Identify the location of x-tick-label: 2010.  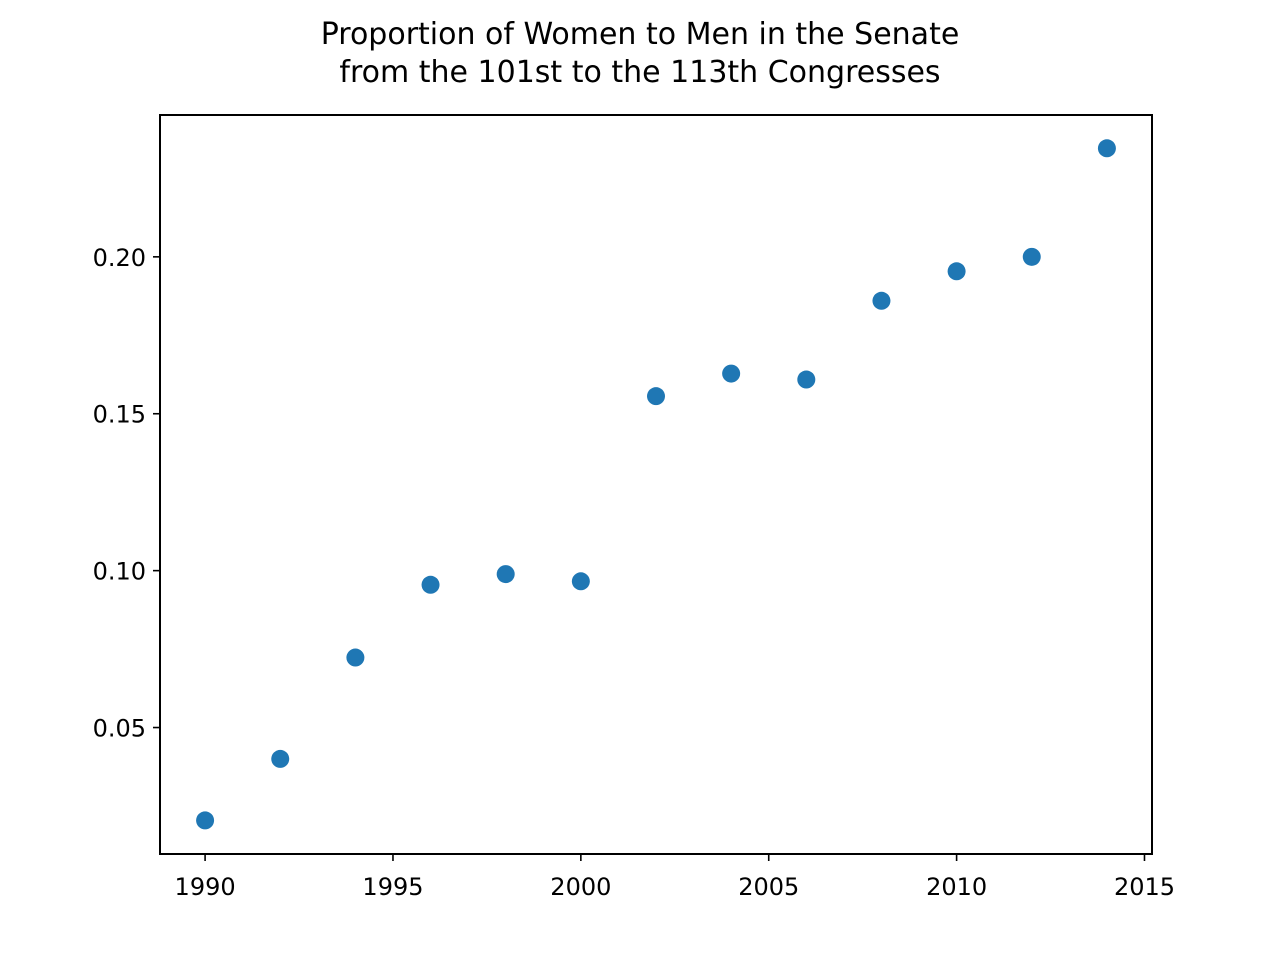
(956, 887).